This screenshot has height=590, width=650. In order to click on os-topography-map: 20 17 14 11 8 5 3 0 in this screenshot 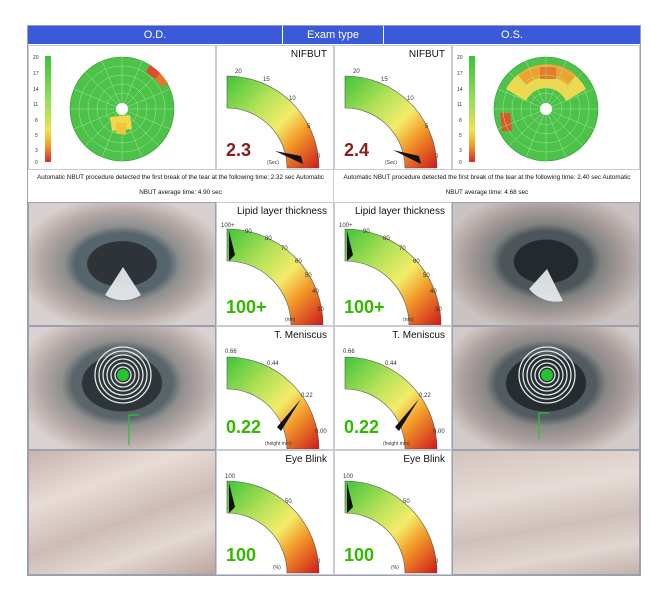, I will do `click(528, 110)`.